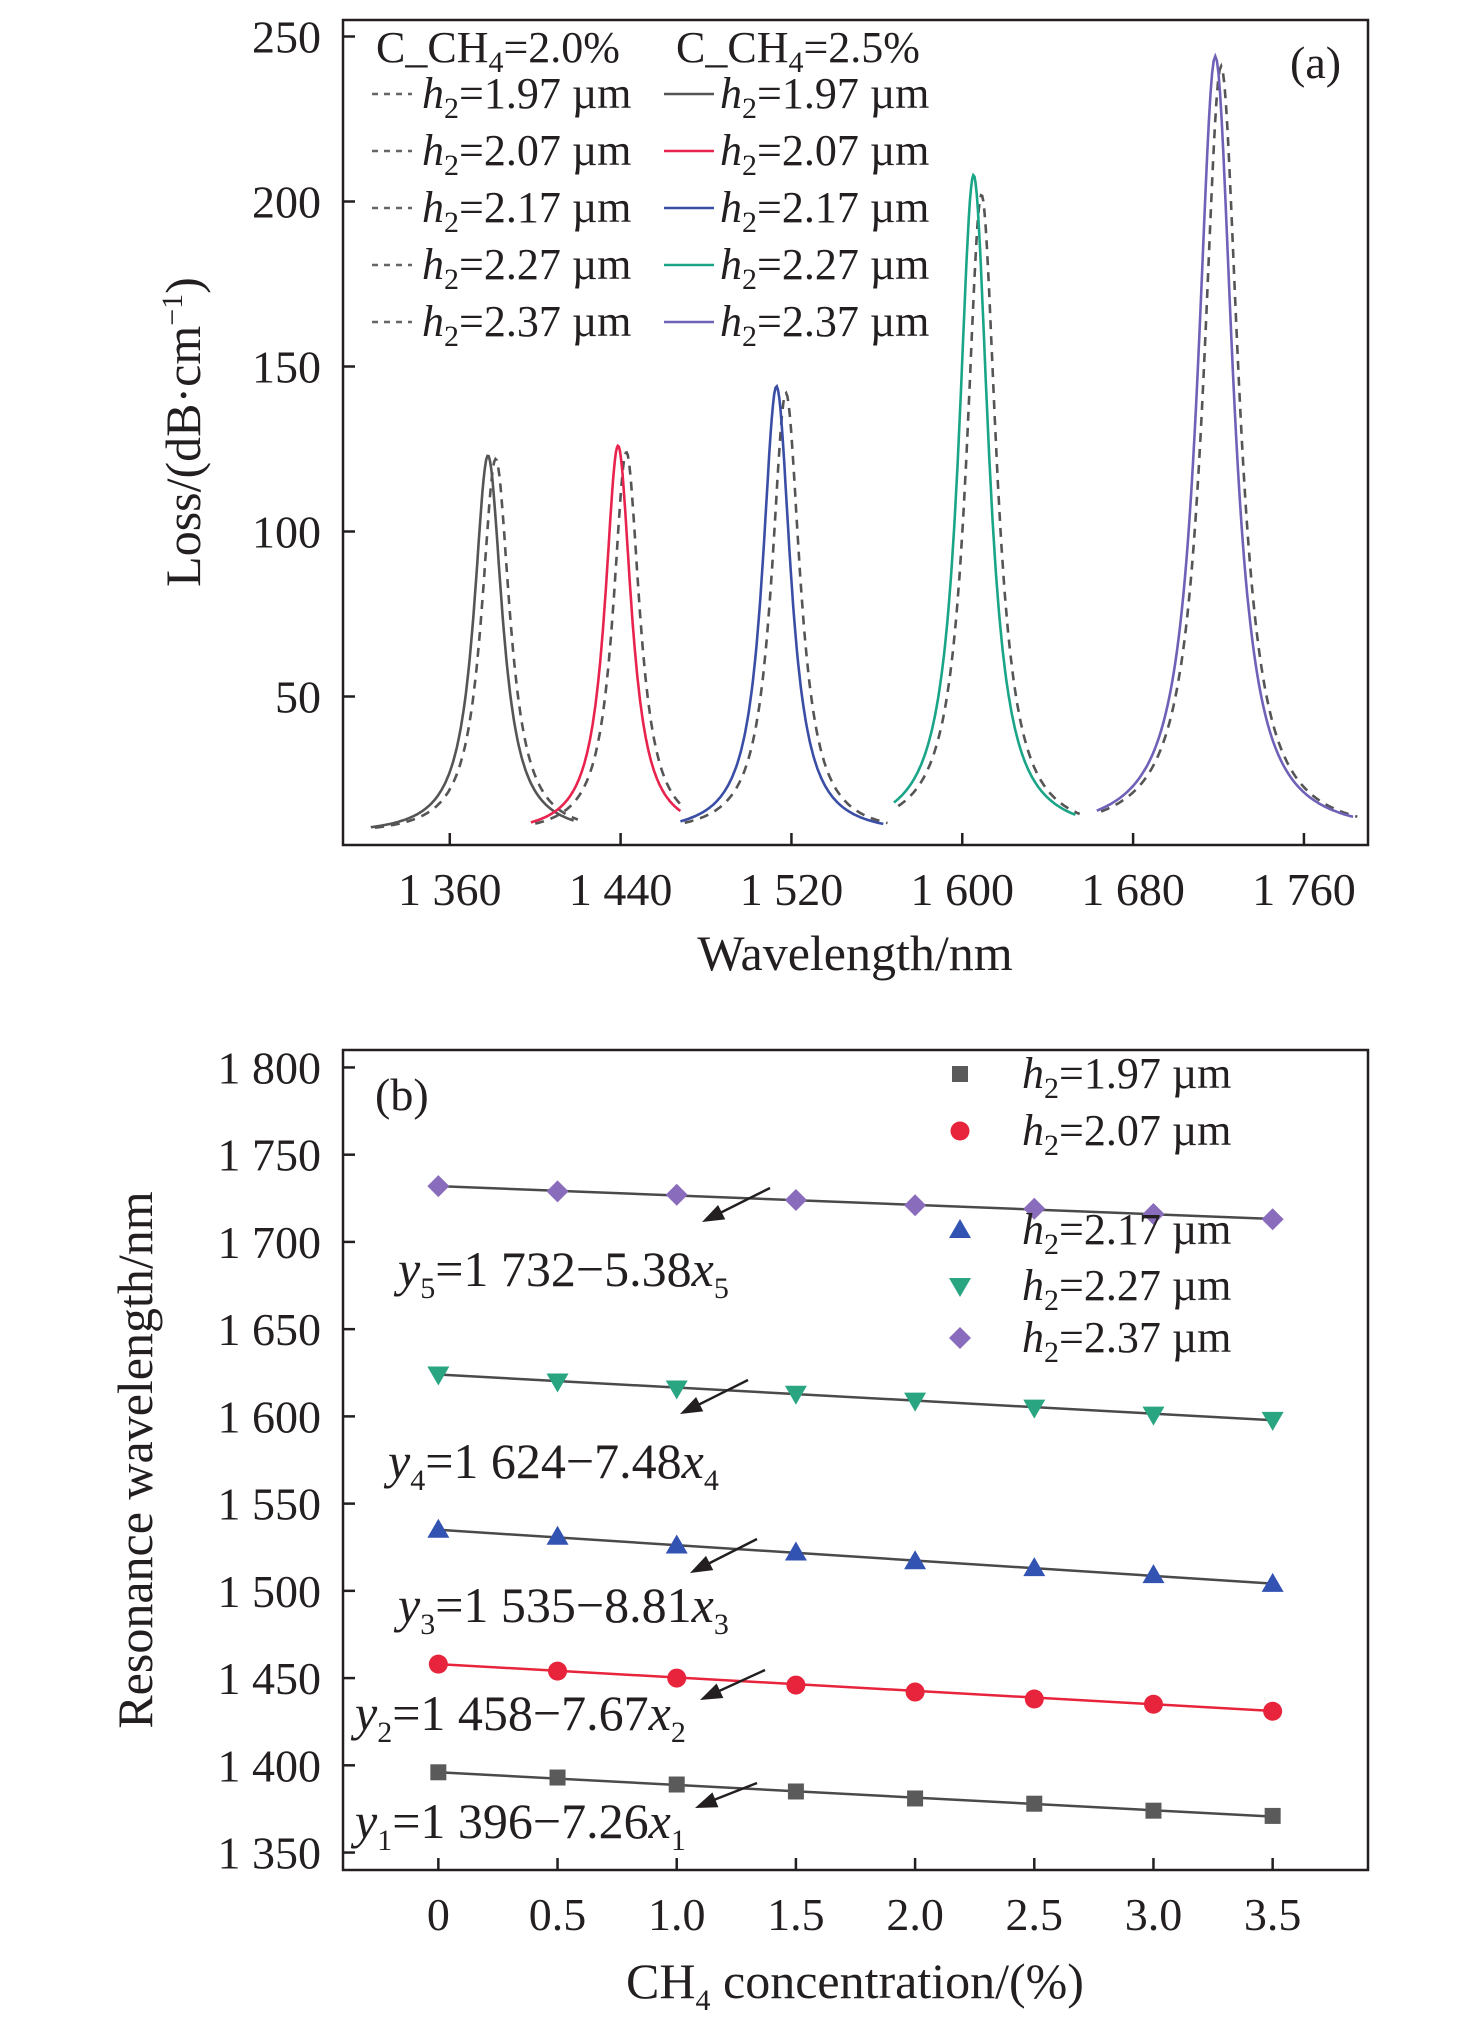 The width and height of the screenshot is (1476, 2028). I want to click on panel-b-y-tick-label: 1 400, so click(270, 1765).